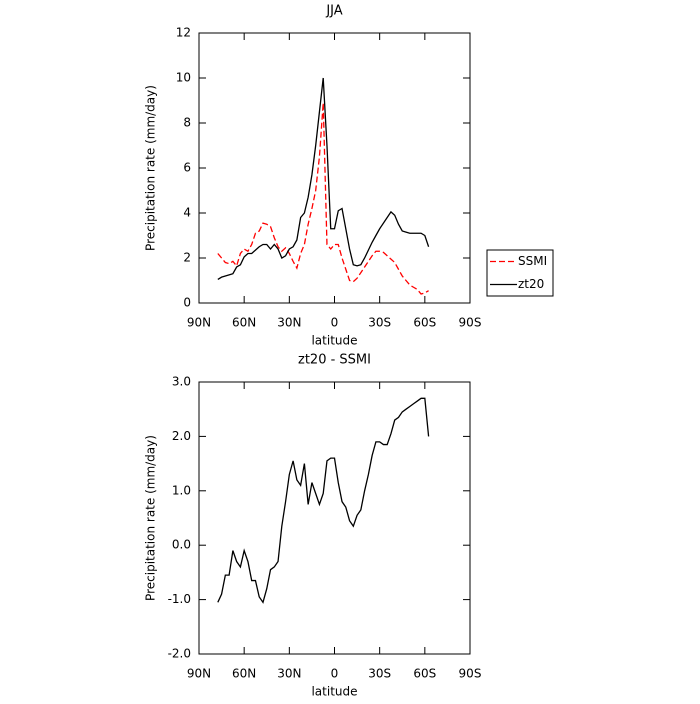 This screenshot has width=700, height=704. What do you see at coordinates (183, 78) in the screenshot?
I see `y-tick-label: 10` at bounding box center [183, 78].